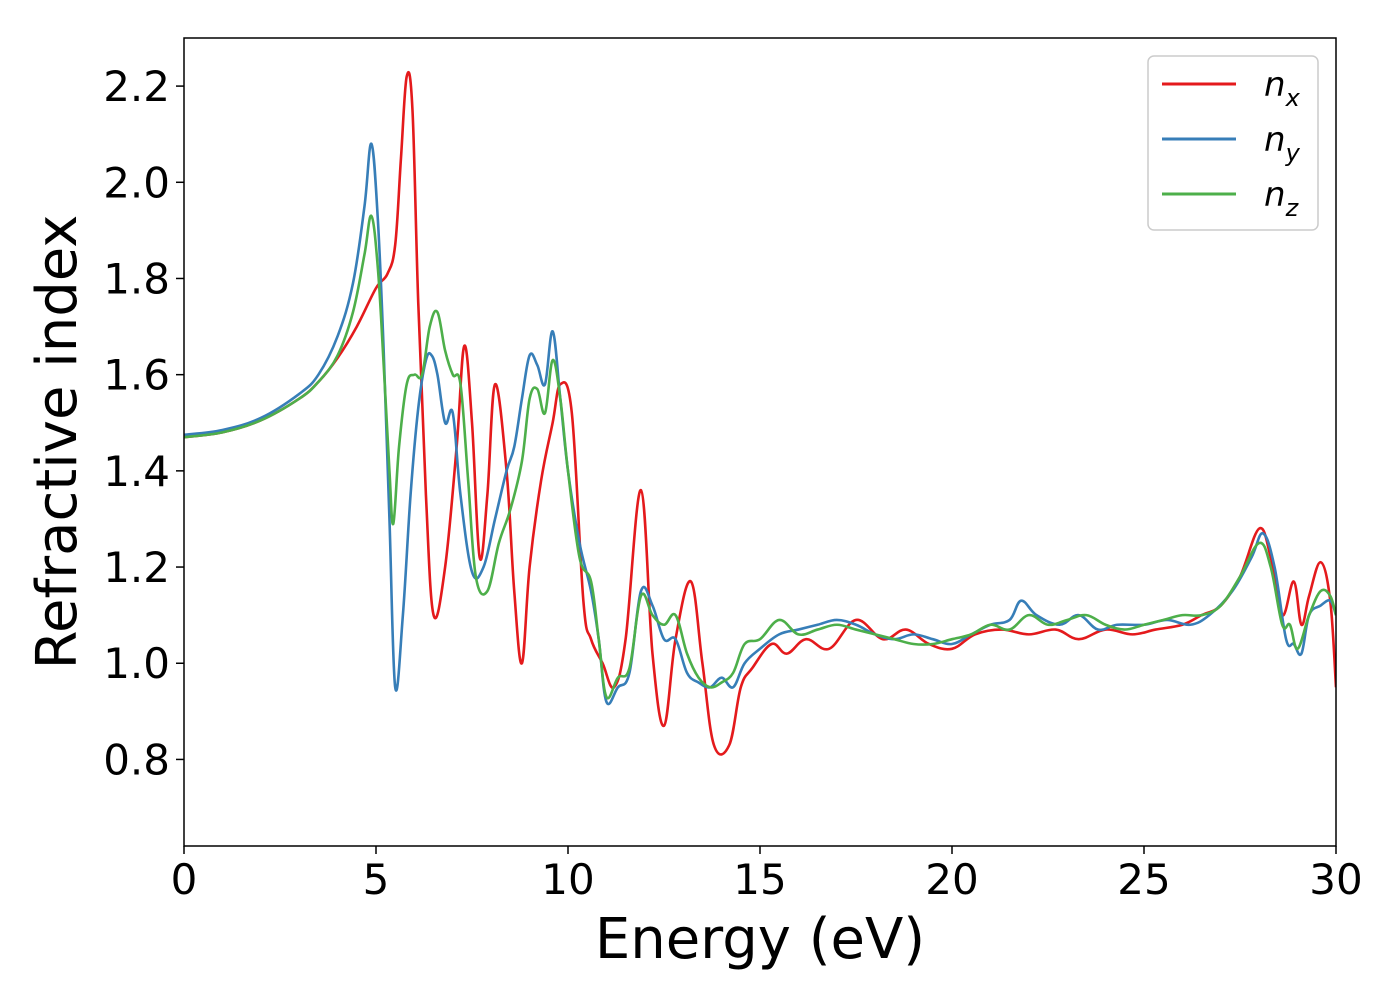 The width and height of the screenshot is (1400, 1000). What do you see at coordinates (136, 471) in the screenshot?
I see `y-tick-label: 1.4` at bounding box center [136, 471].